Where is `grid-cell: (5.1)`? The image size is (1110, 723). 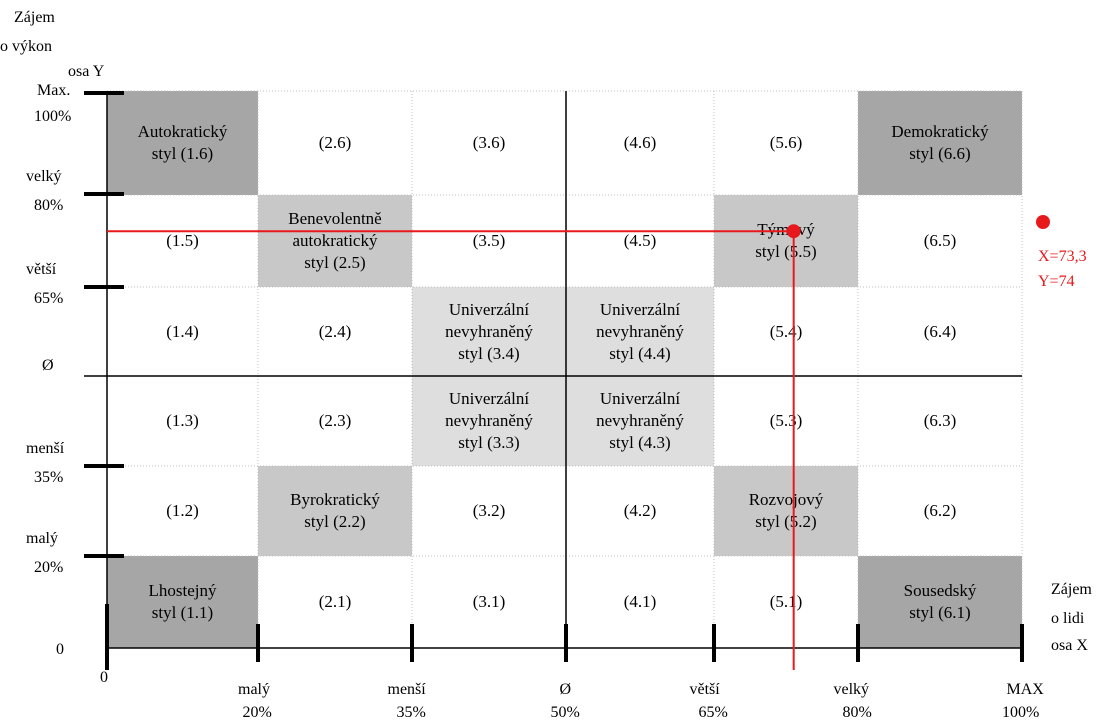
grid-cell: (5.1) is located at coordinates (786, 602).